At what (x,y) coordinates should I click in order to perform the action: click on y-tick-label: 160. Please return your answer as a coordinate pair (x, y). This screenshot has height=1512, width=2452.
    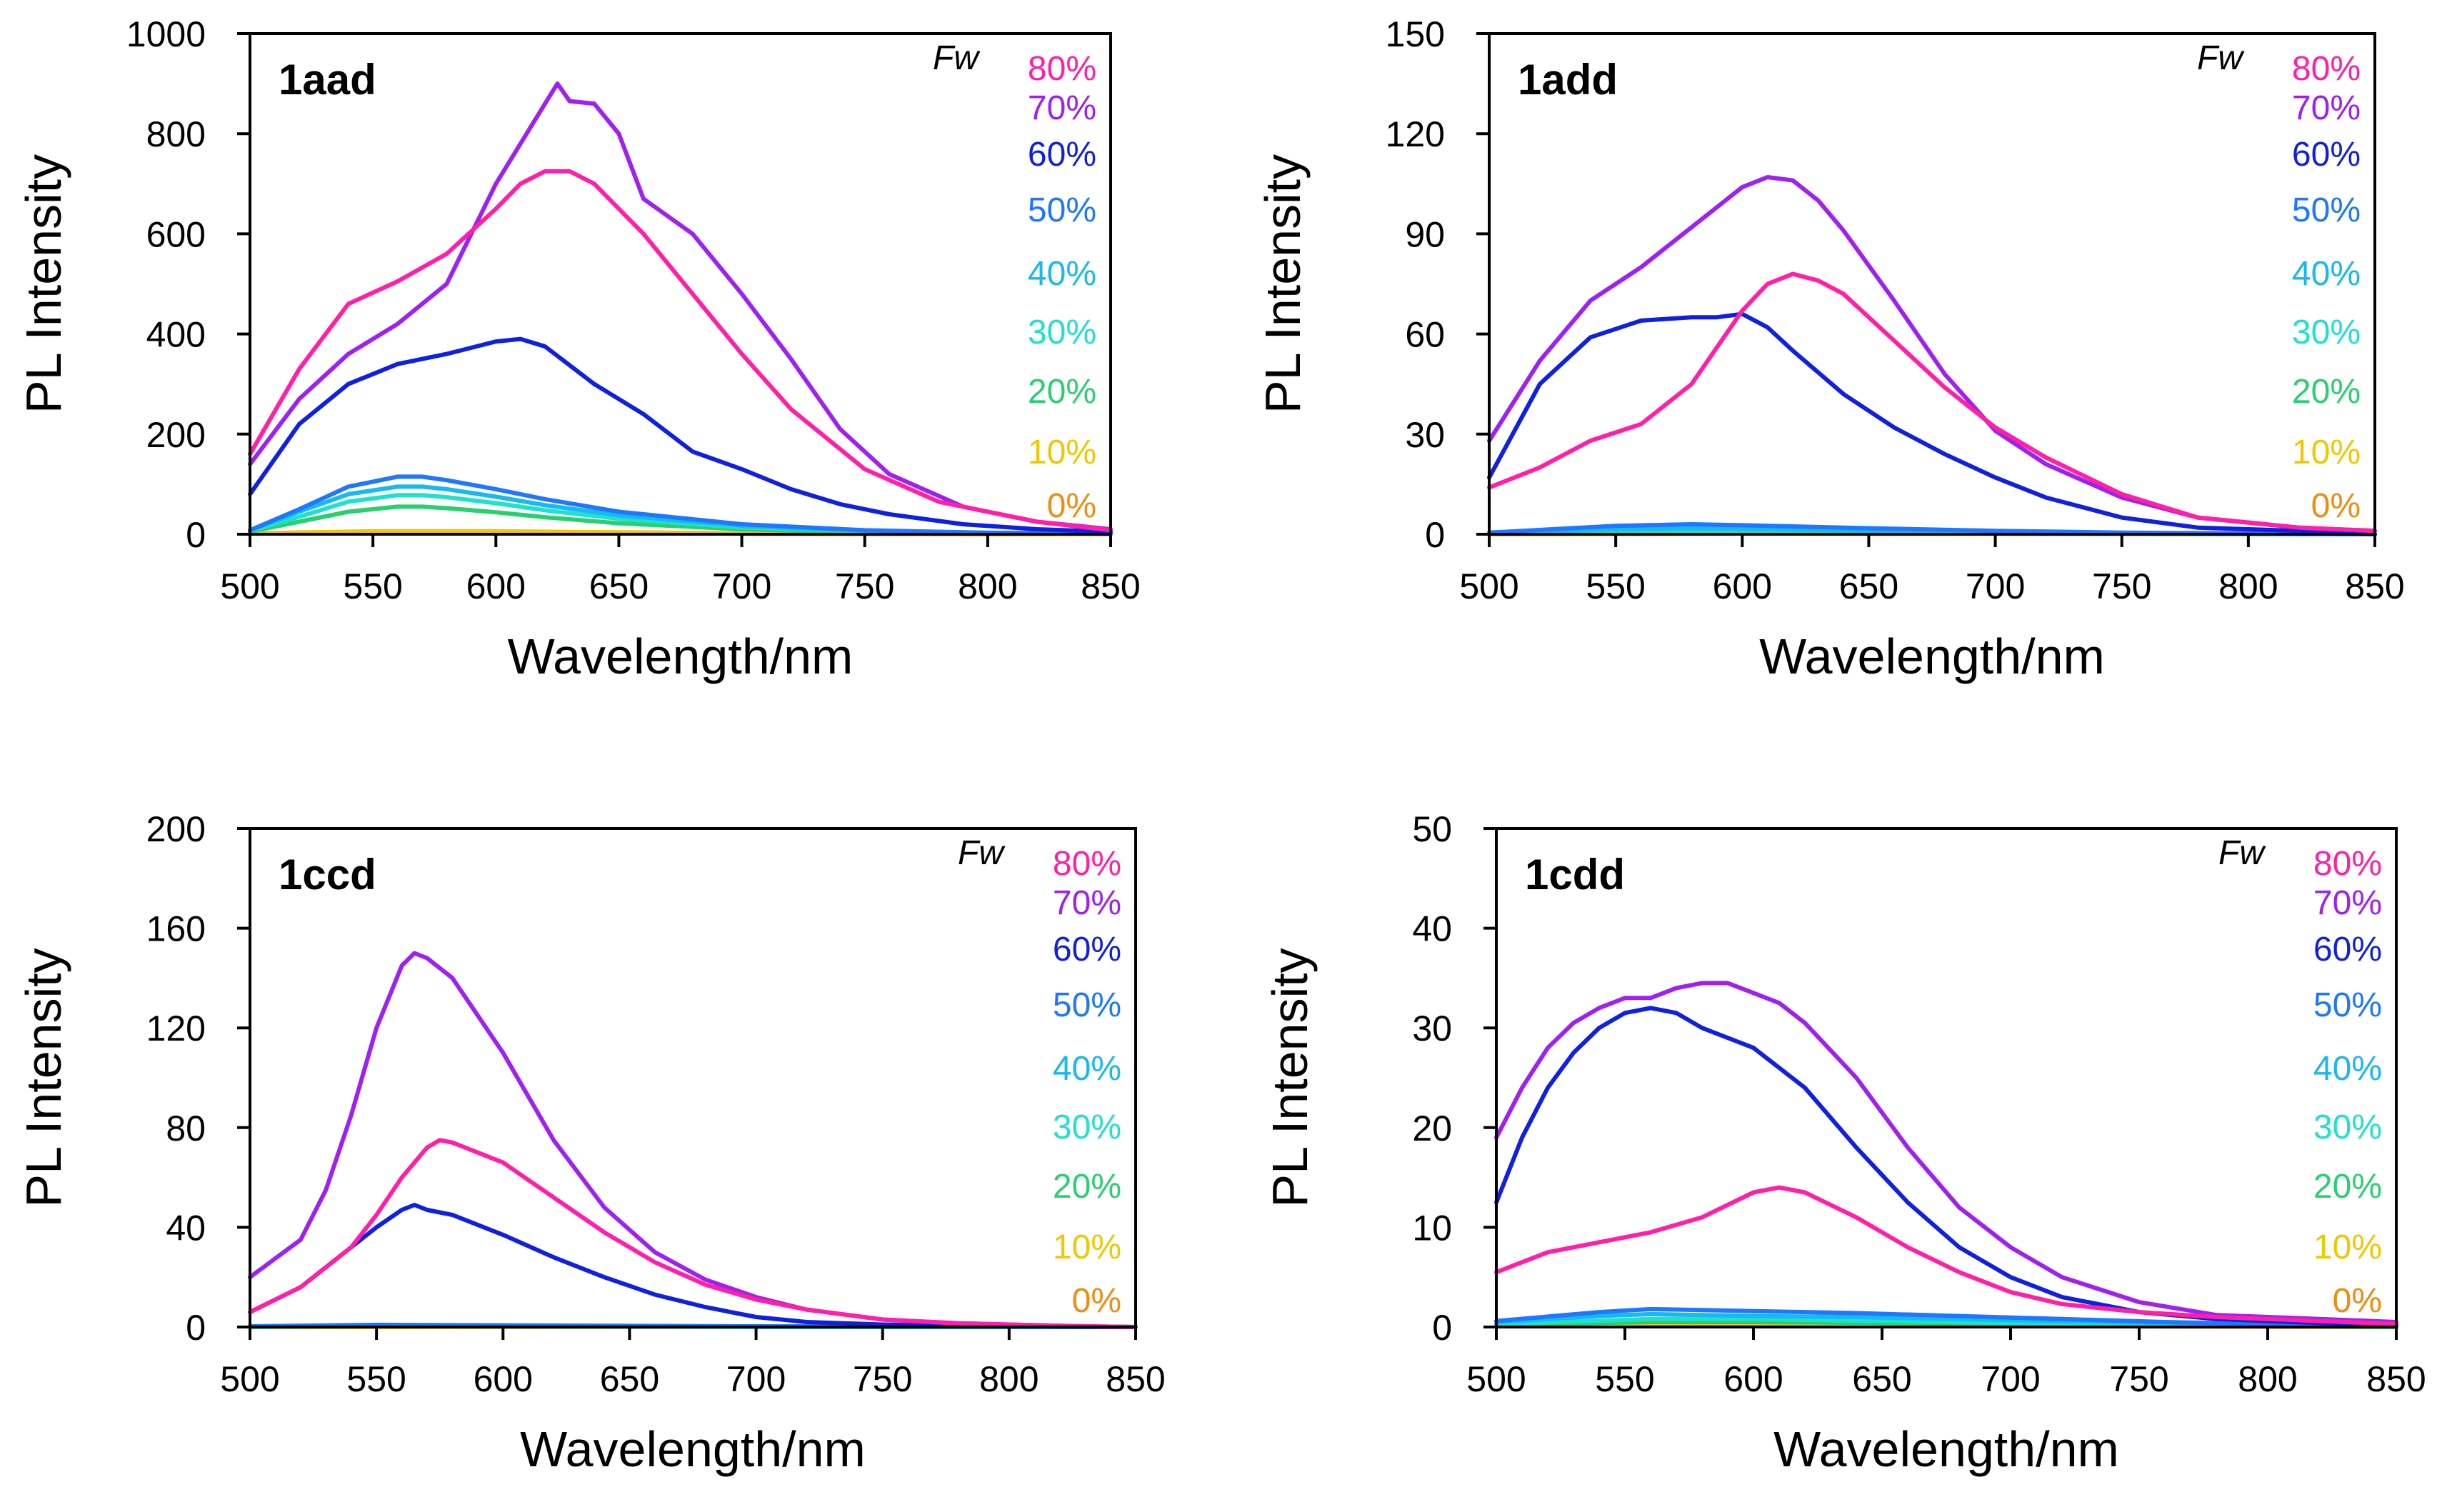
    Looking at the image, I should click on (176, 929).